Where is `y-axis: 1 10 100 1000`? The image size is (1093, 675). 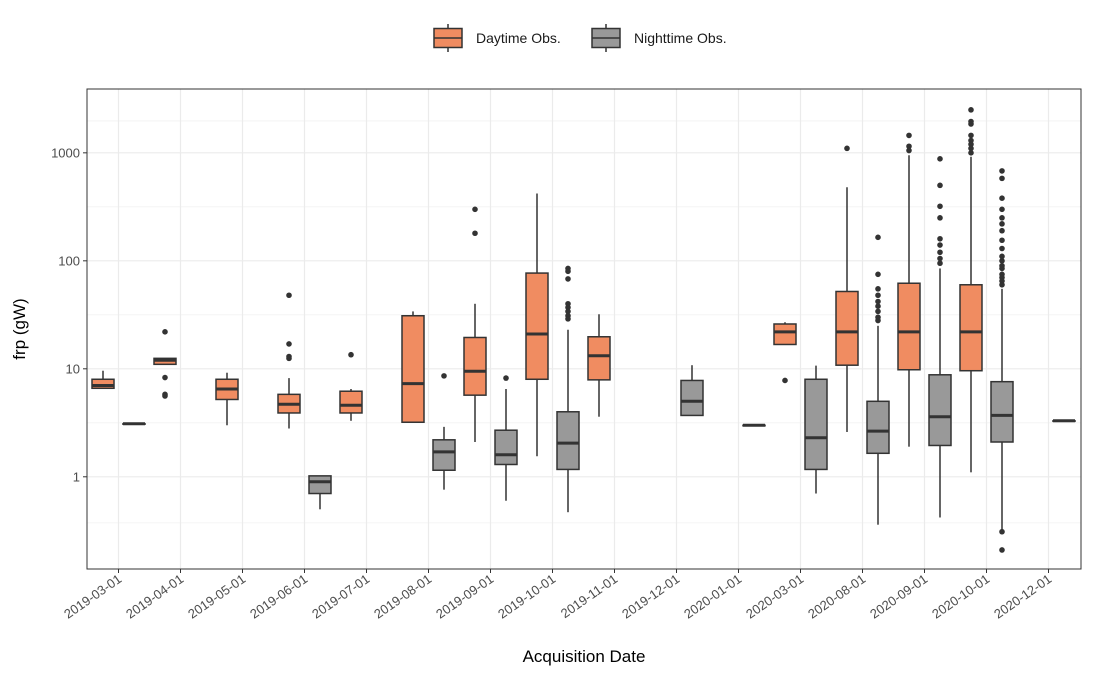 y-axis: 1 10 100 1000 is located at coordinates (69, 314).